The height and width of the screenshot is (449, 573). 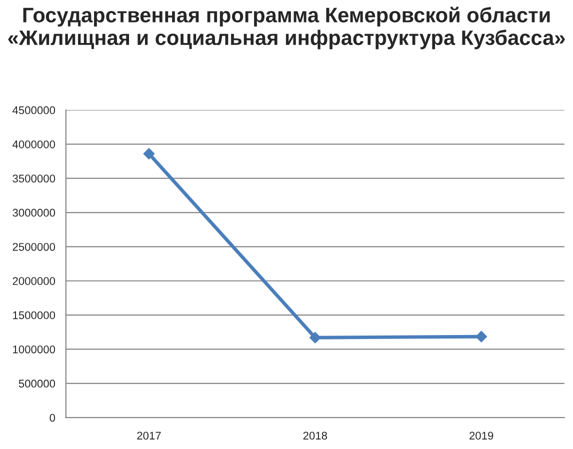 I want to click on chart-title: Государственная программа Кемеровской области «Жилищная и социальная инфраструктура Кузбасса», so click(x=286, y=28).